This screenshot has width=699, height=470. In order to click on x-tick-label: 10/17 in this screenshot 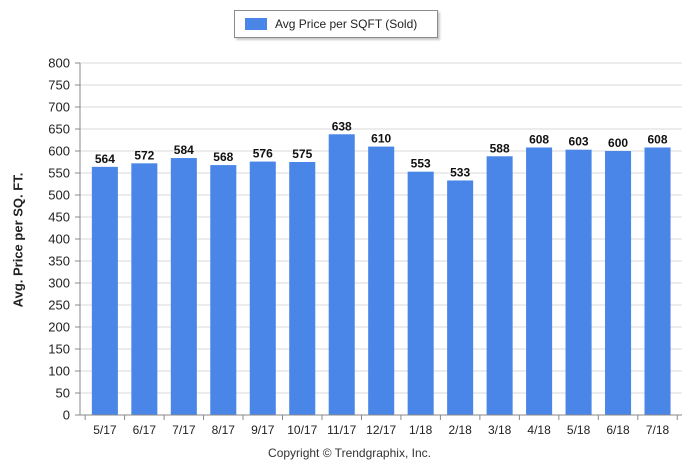, I will do `click(302, 430)`.